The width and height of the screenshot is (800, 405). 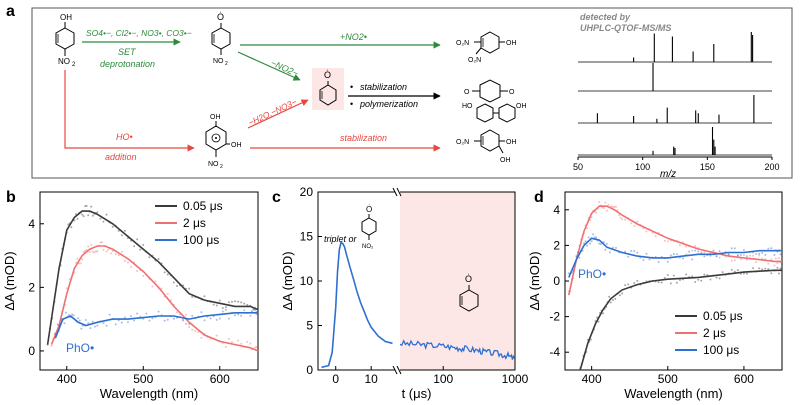 I want to click on ms-tick-label: 200, so click(x=771, y=167).